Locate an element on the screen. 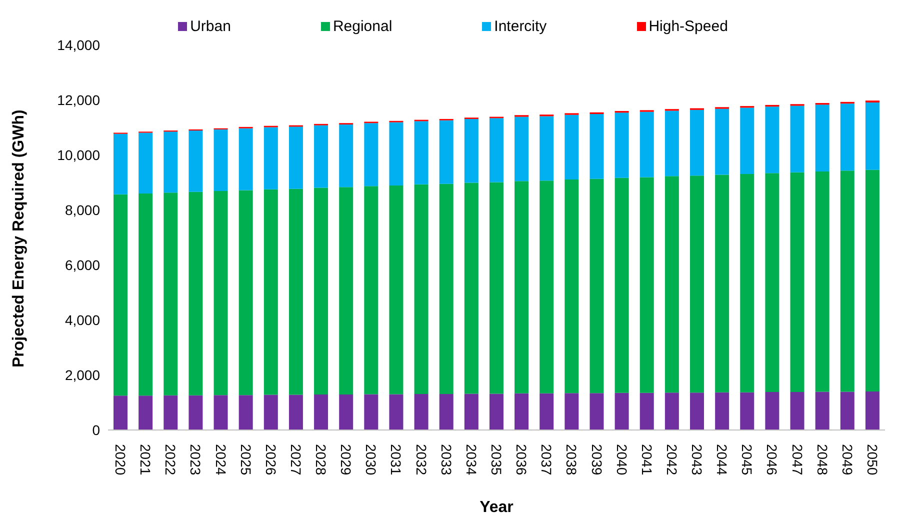 This screenshot has width=903, height=528. x-tick-label: 2021 is located at coordinates (146, 460).